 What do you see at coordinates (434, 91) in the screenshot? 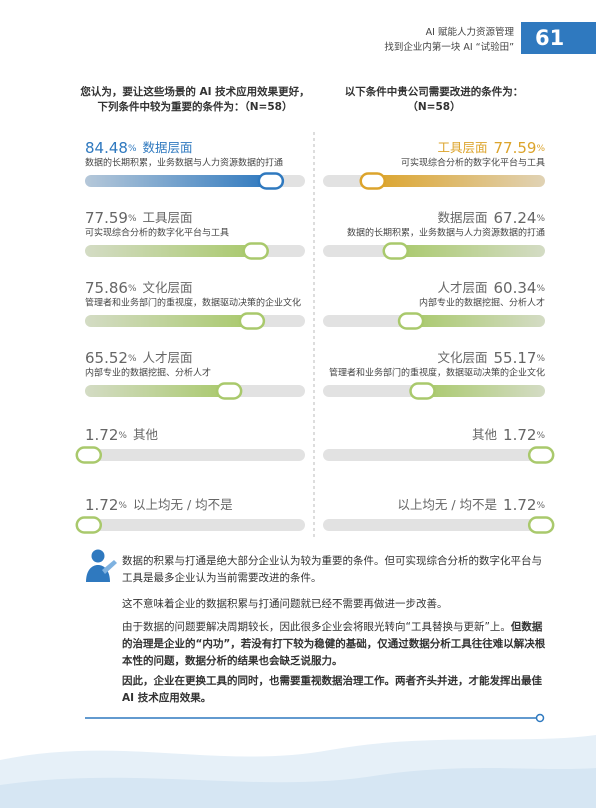
I see `chart-question: 以下条件中贵公司需要改进的条件为：` at bounding box center [434, 91].